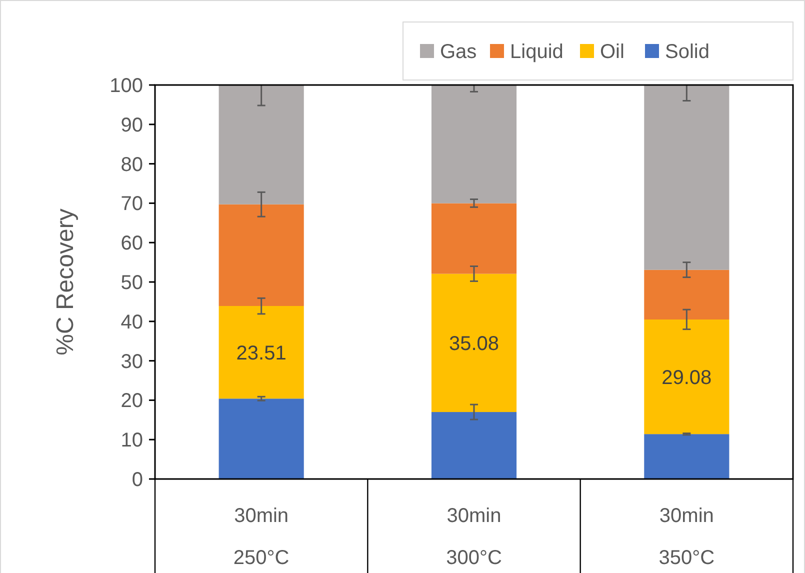 This screenshot has width=805, height=573. I want to click on y-tick-label: 50, so click(131, 283).